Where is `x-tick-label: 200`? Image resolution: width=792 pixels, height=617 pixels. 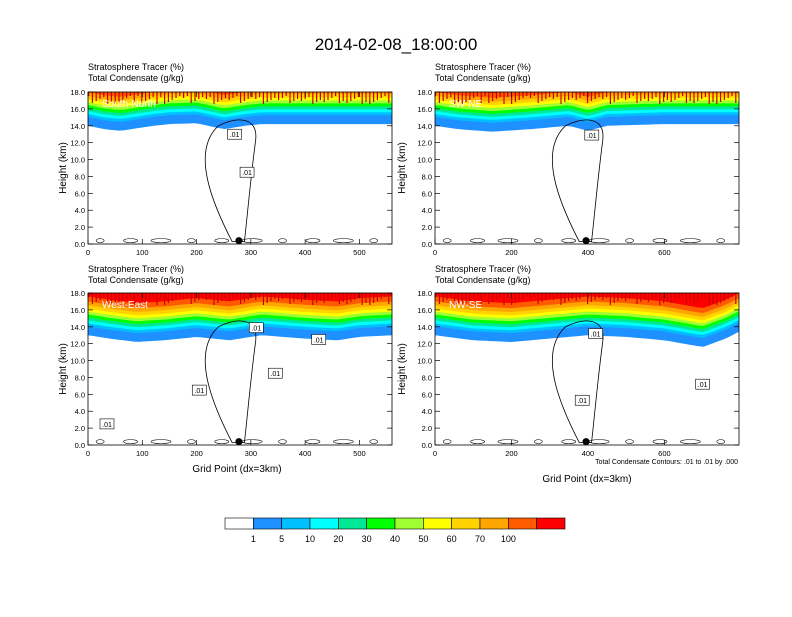 x-tick-label: 200 is located at coordinates (511, 252).